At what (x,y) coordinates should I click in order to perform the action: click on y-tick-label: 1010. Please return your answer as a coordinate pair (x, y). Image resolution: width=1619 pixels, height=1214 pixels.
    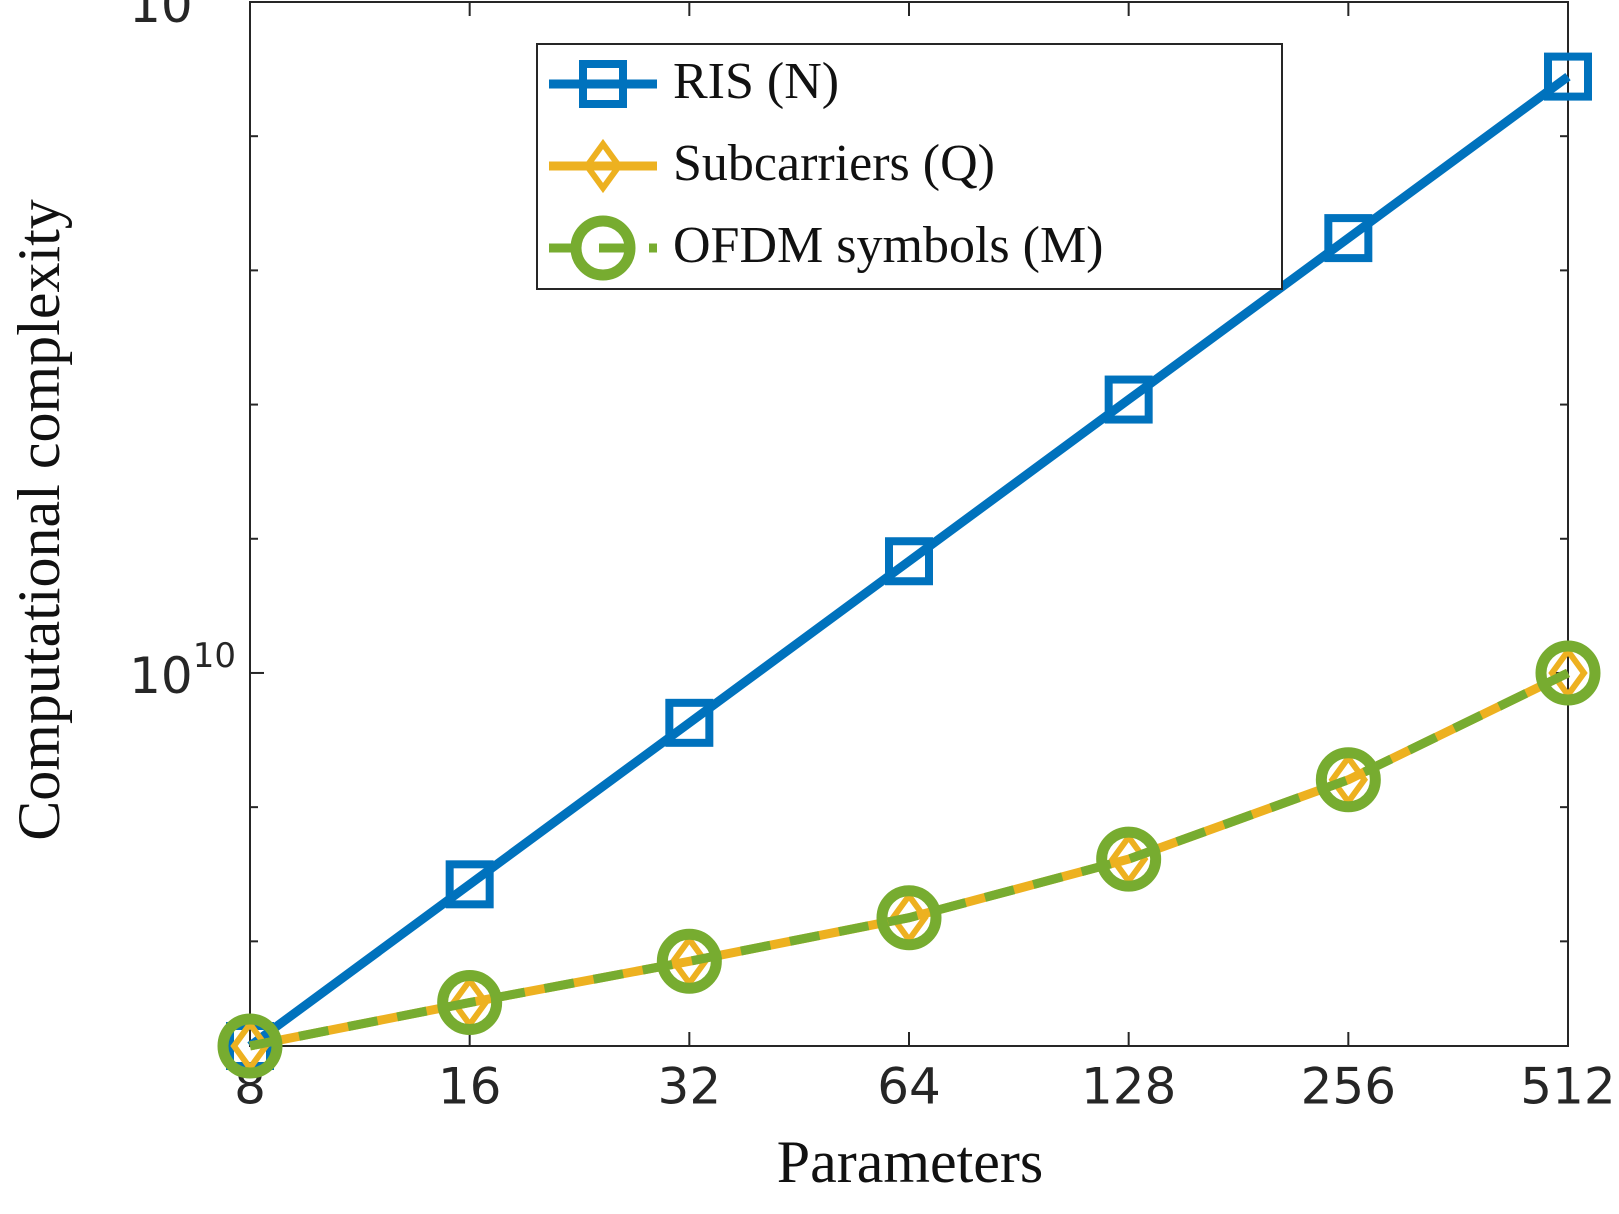
    Looking at the image, I should click on (182, 669).